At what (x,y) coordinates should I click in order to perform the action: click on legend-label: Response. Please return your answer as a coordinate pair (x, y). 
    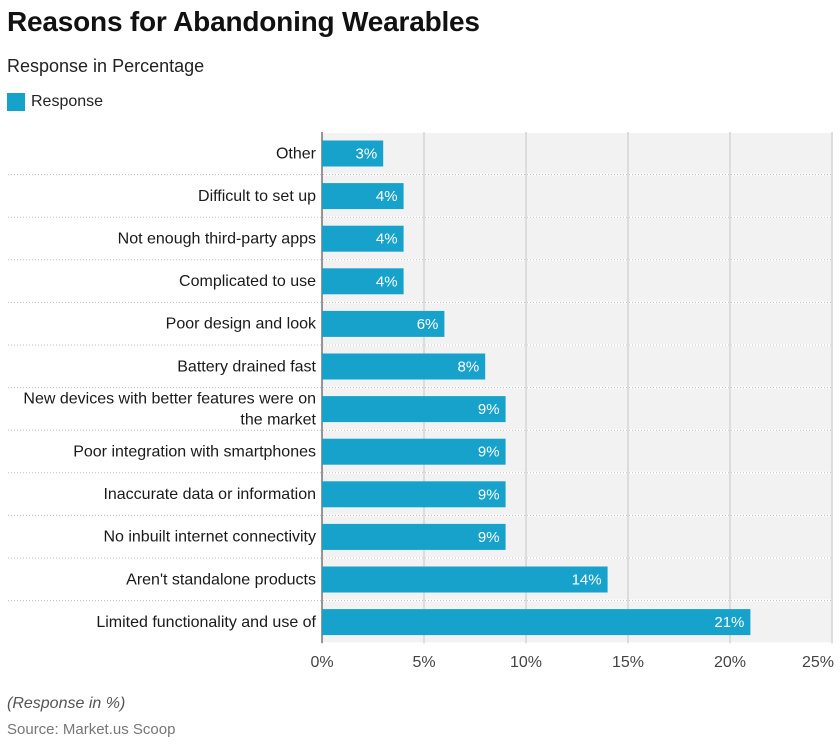
    Looking at the image, I should click on (67, 101).